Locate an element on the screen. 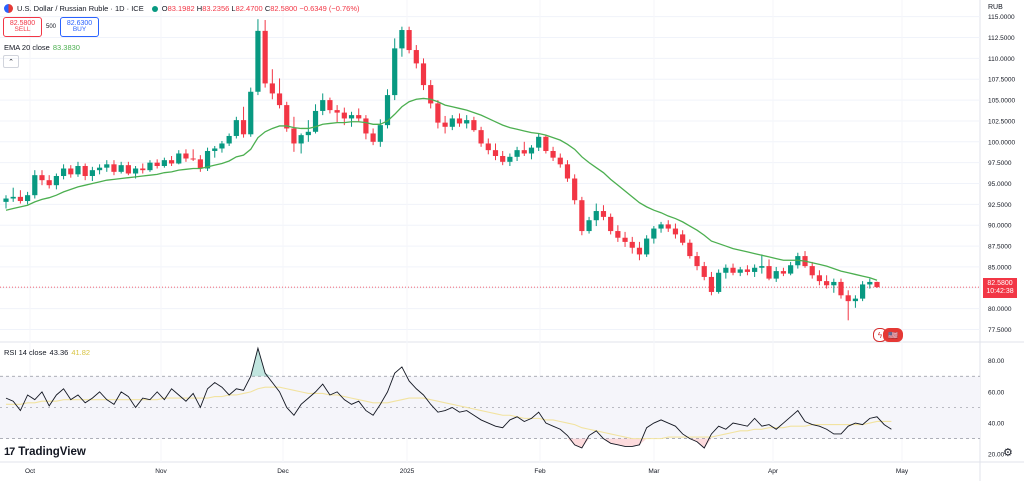 The height and width of the screenshot is (481, 1024). us-event-icon: 🇺🇸 is located at coordinates (893, 335).